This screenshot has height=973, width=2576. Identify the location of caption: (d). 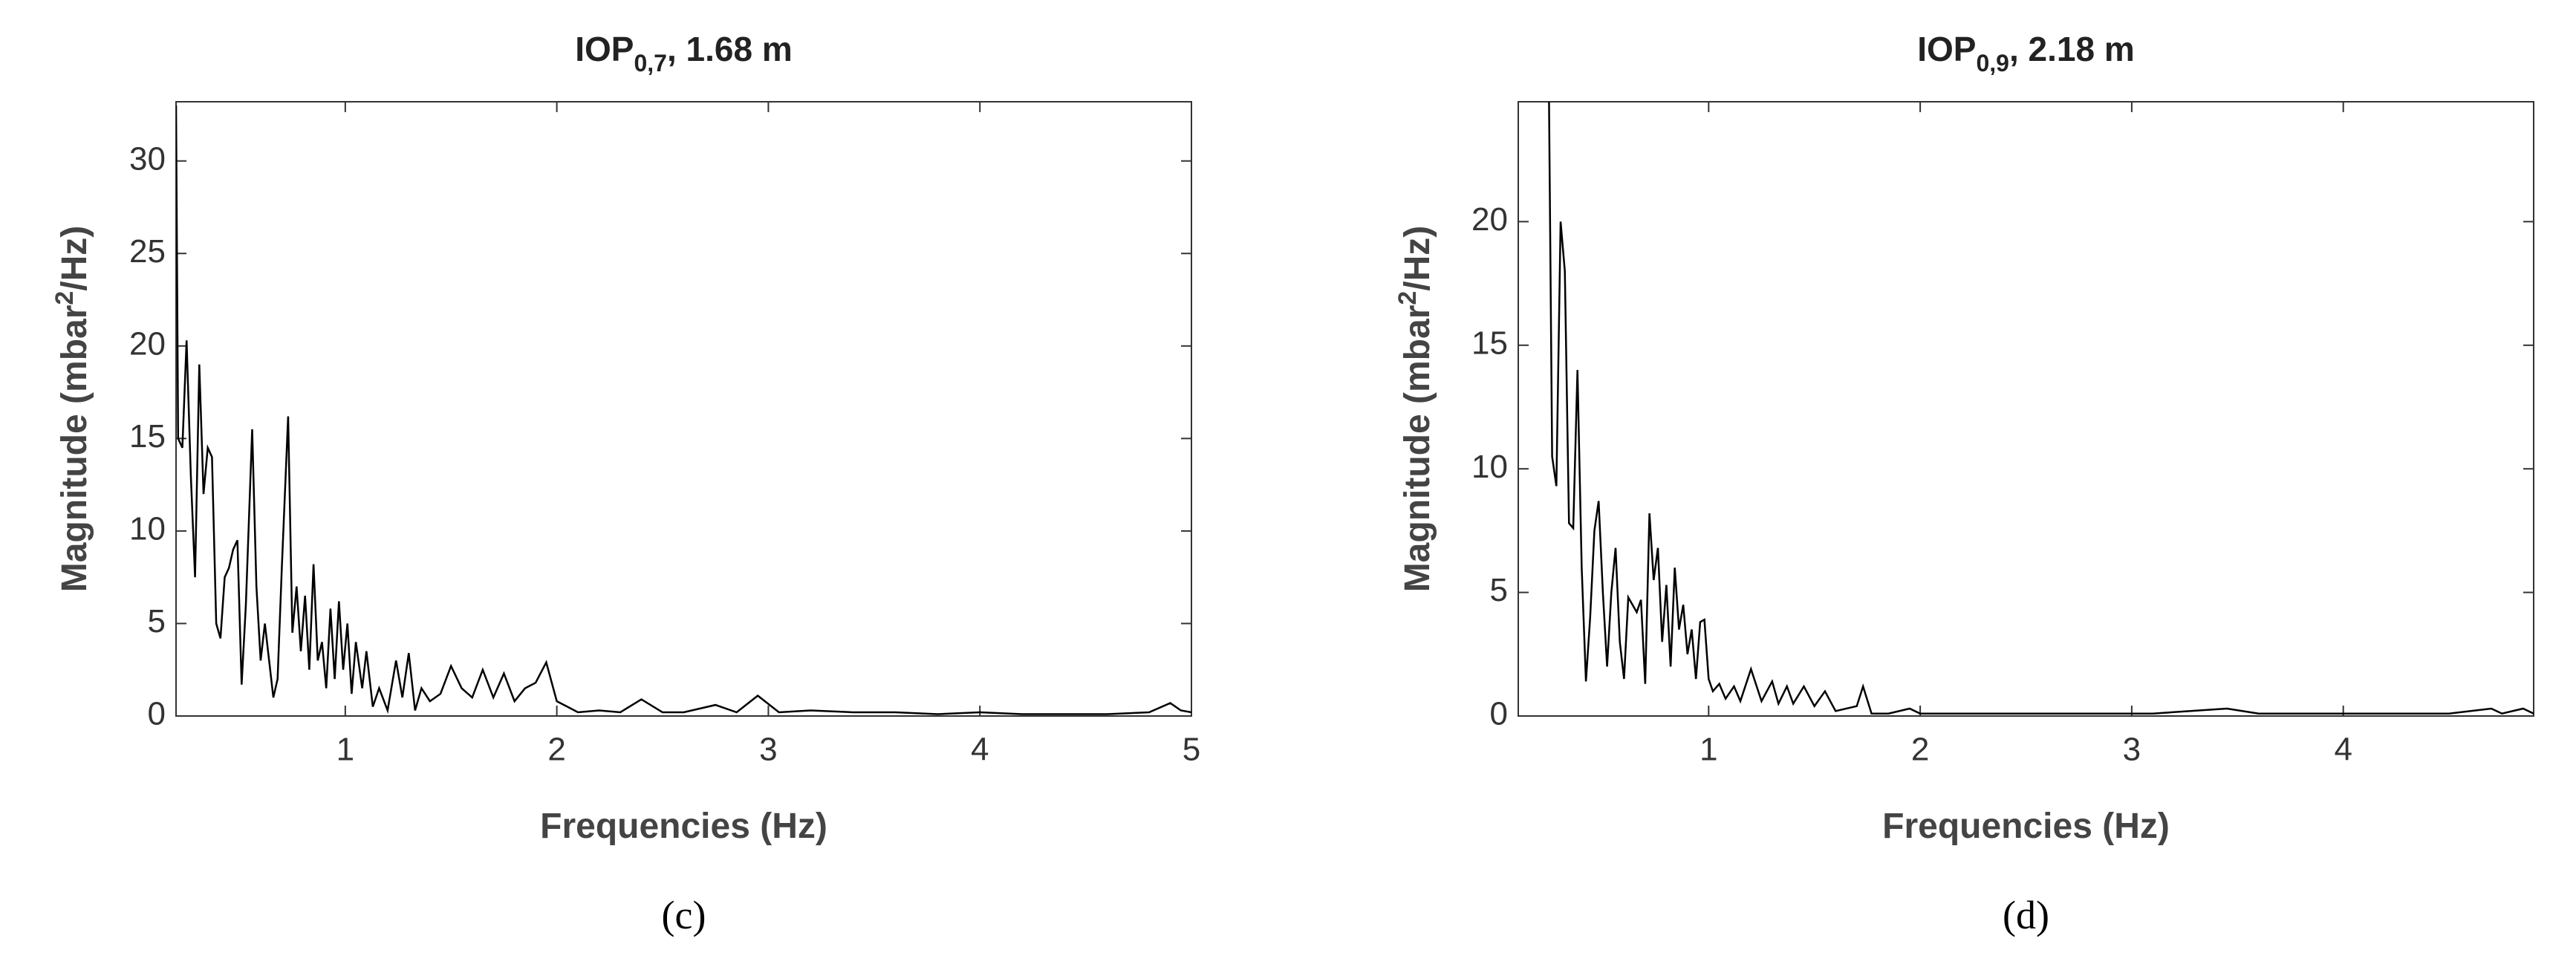
(2026, 915).